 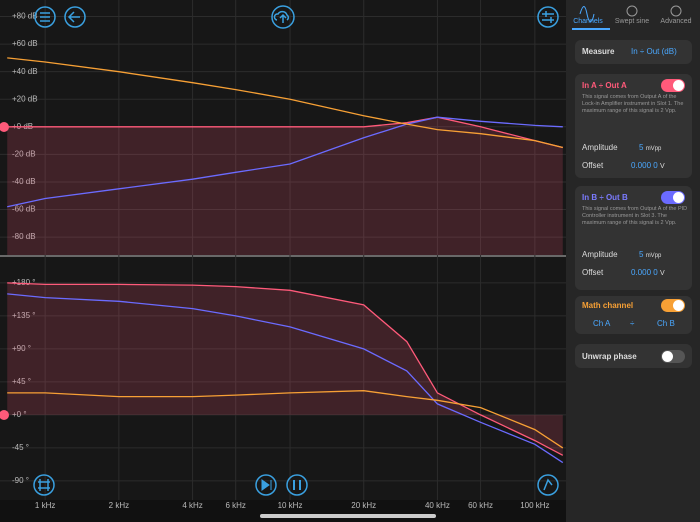 I want to click on y-tick-label: +60 dB, so click(x=25, y=43).